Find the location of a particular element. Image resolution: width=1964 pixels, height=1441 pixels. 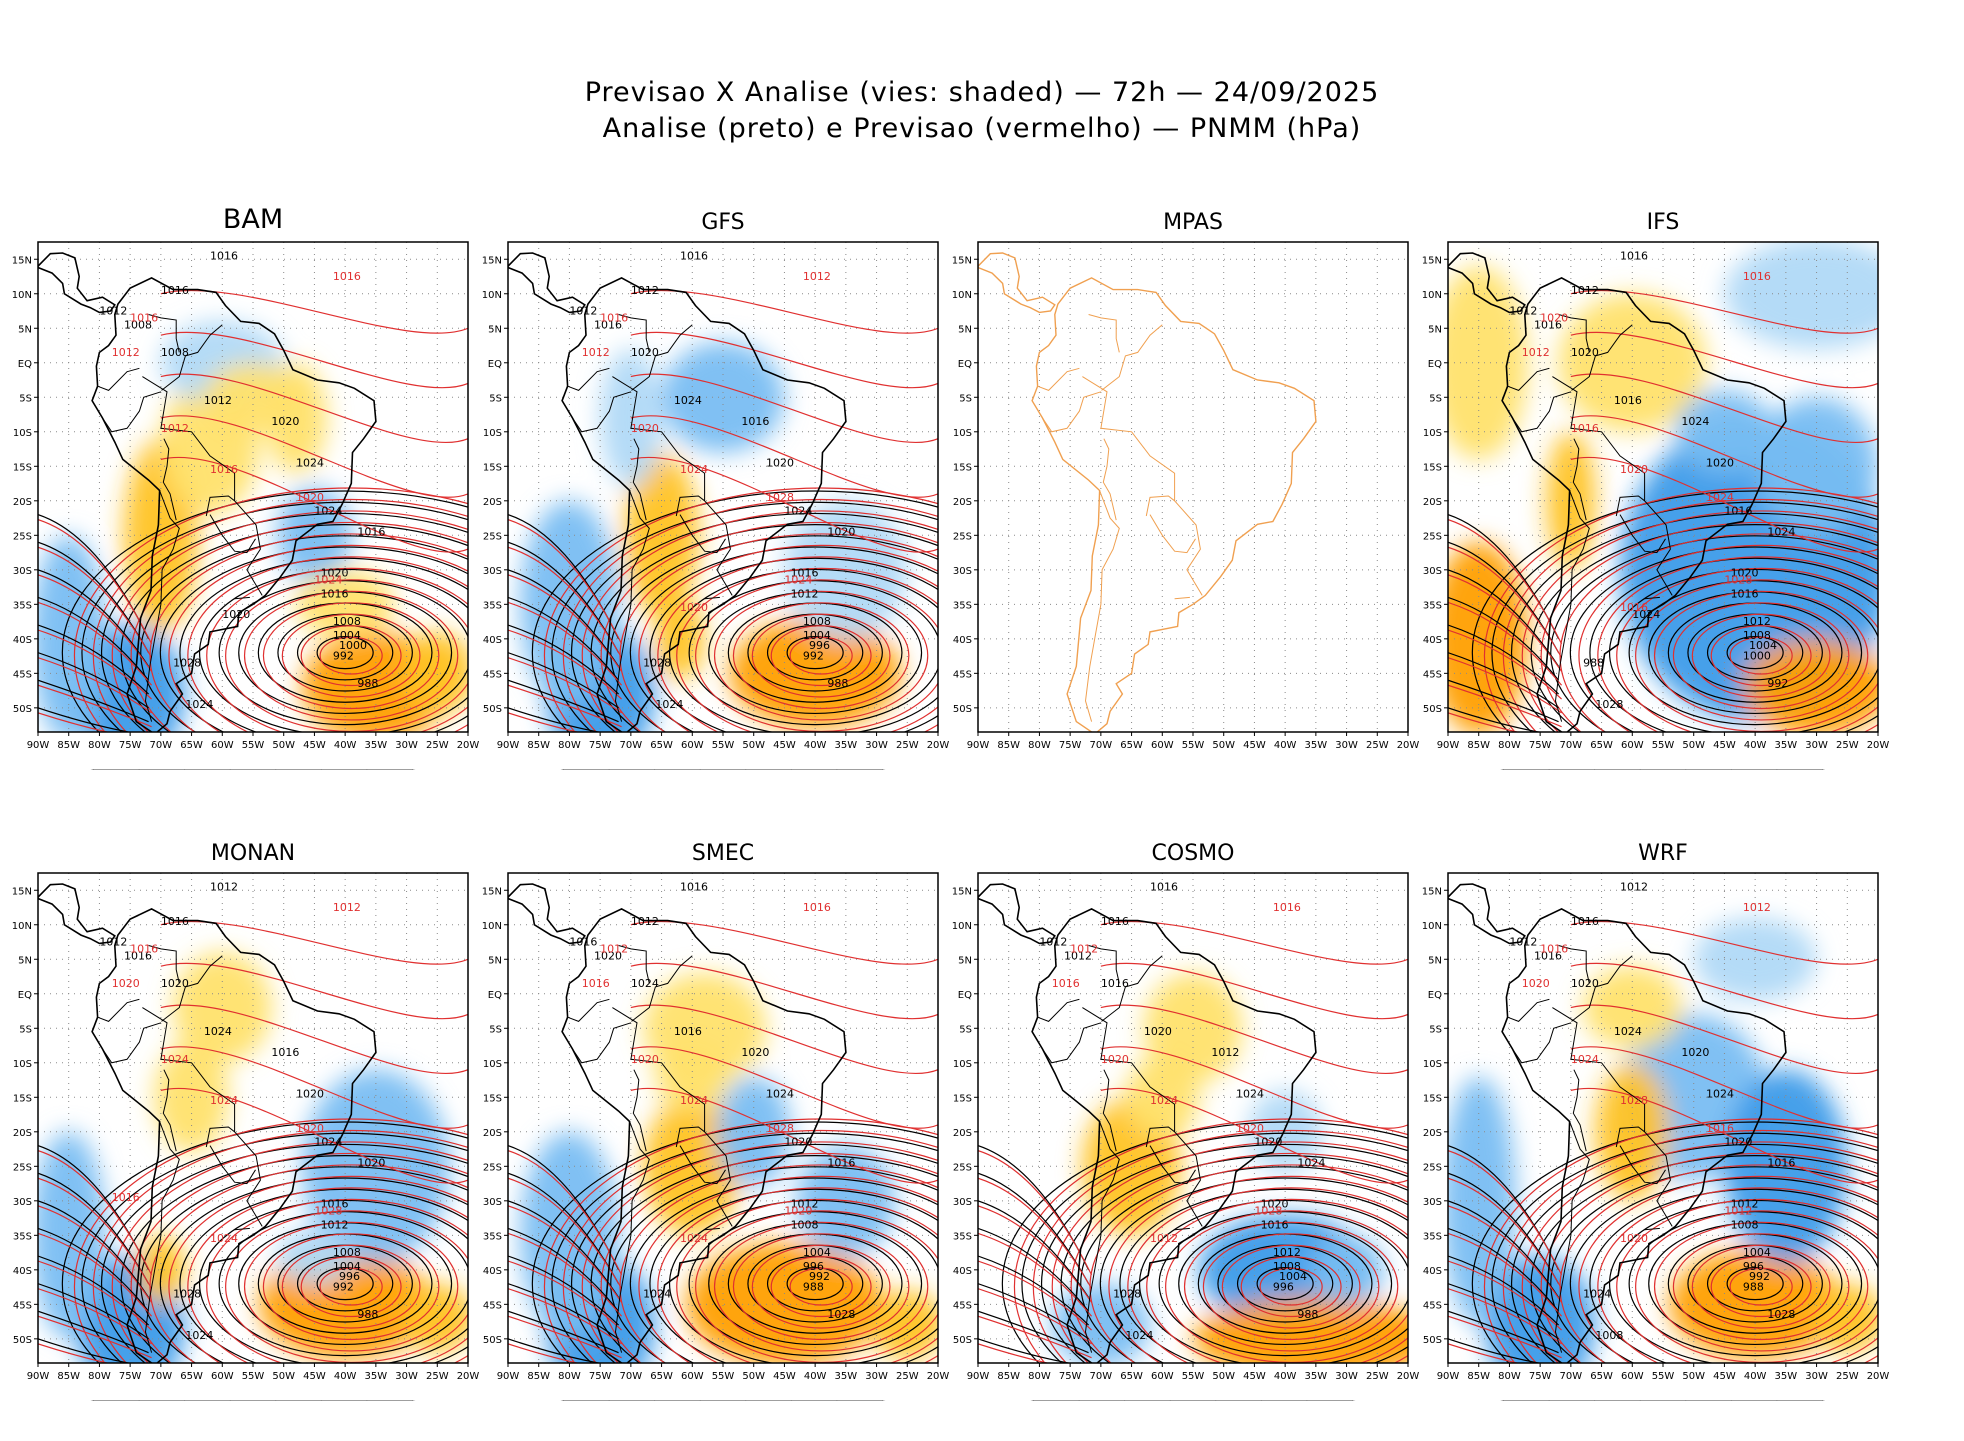

lon-tick-label: 65W is located at coordinates (1131, 745).